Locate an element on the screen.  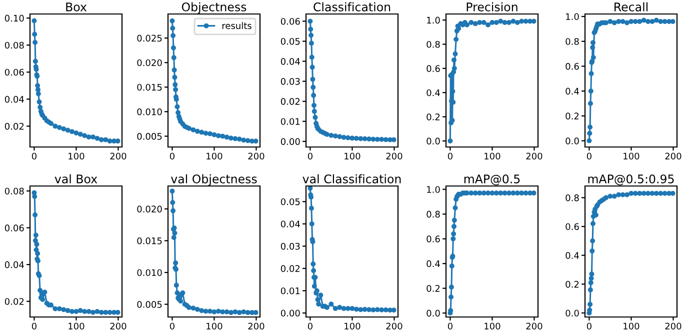
chart-title: Box is located at coordinates (76, 7).